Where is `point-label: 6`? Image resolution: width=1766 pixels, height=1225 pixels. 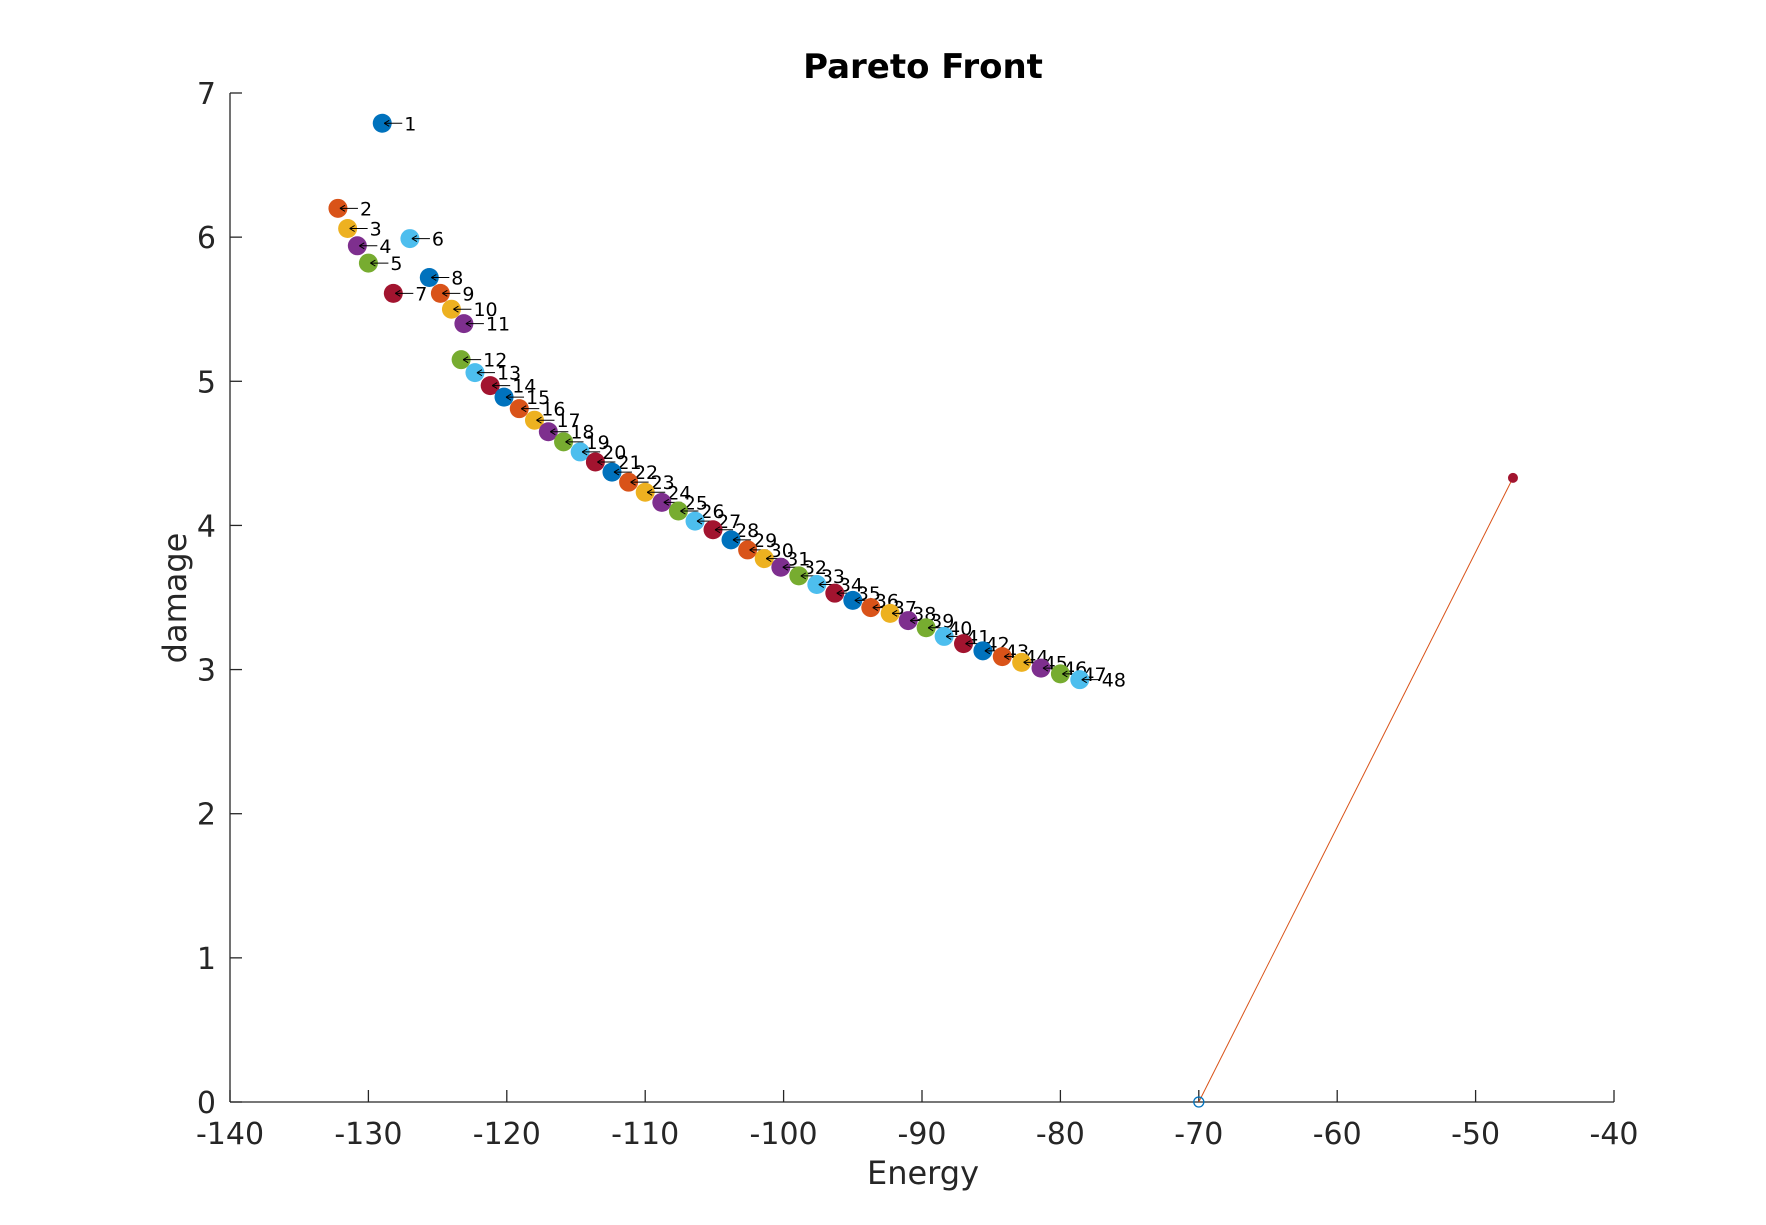
point-label: 6 is located at coordinates (438, 240).